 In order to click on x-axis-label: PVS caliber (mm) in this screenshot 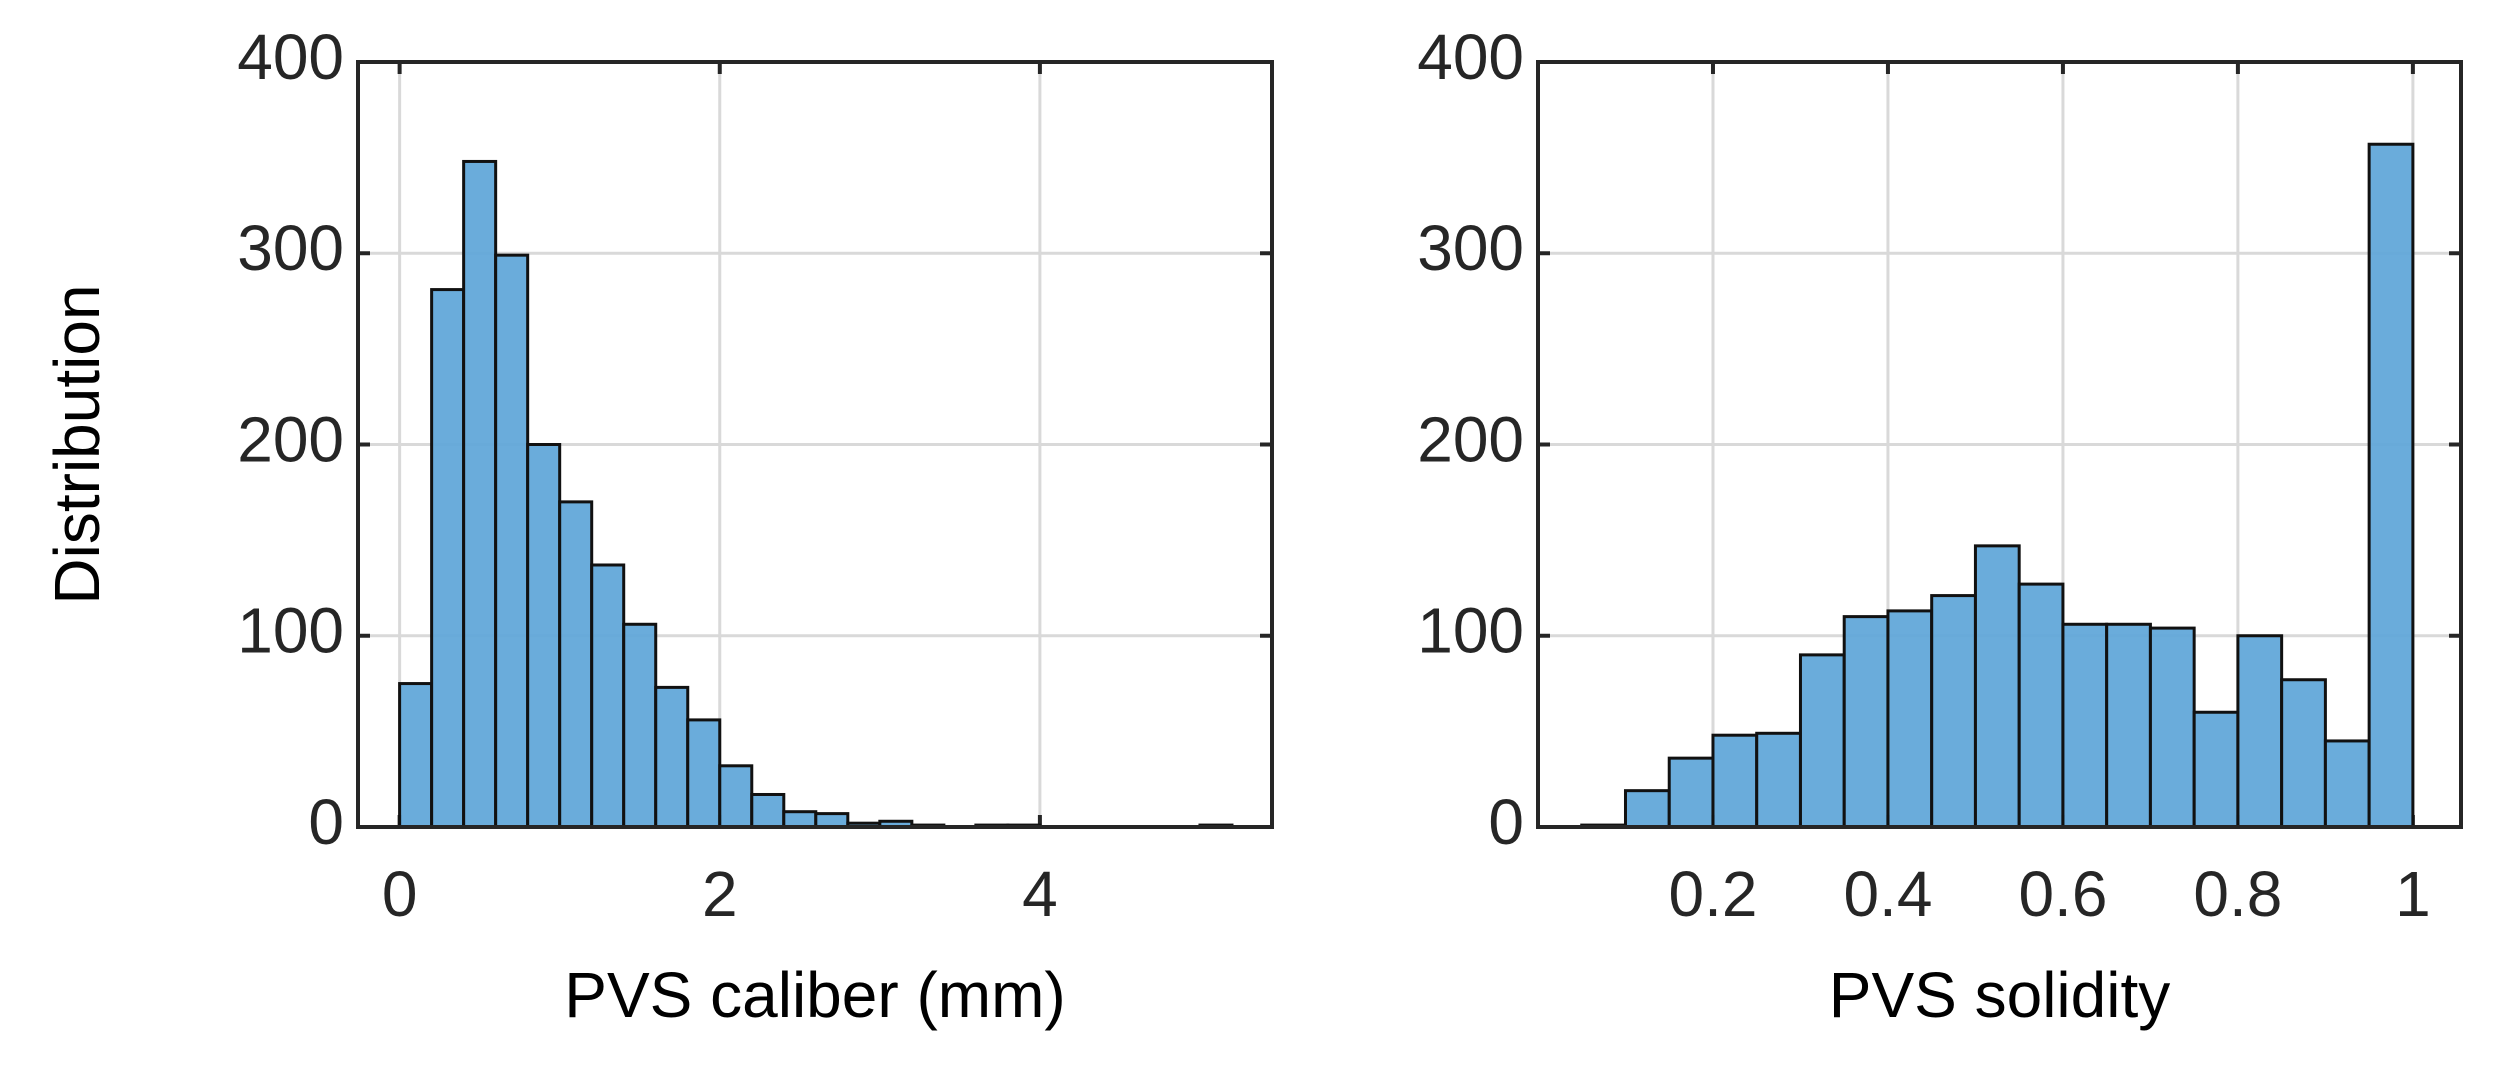, I will do `click(814, 995)`.